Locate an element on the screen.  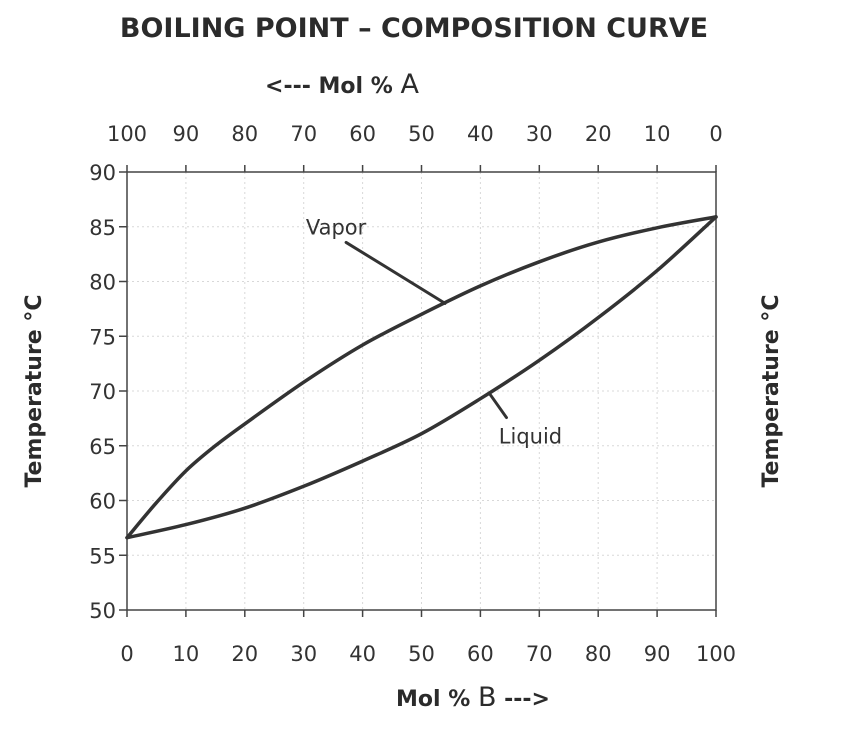
x-tick-label: 80 is located at coordinates (598, 654).